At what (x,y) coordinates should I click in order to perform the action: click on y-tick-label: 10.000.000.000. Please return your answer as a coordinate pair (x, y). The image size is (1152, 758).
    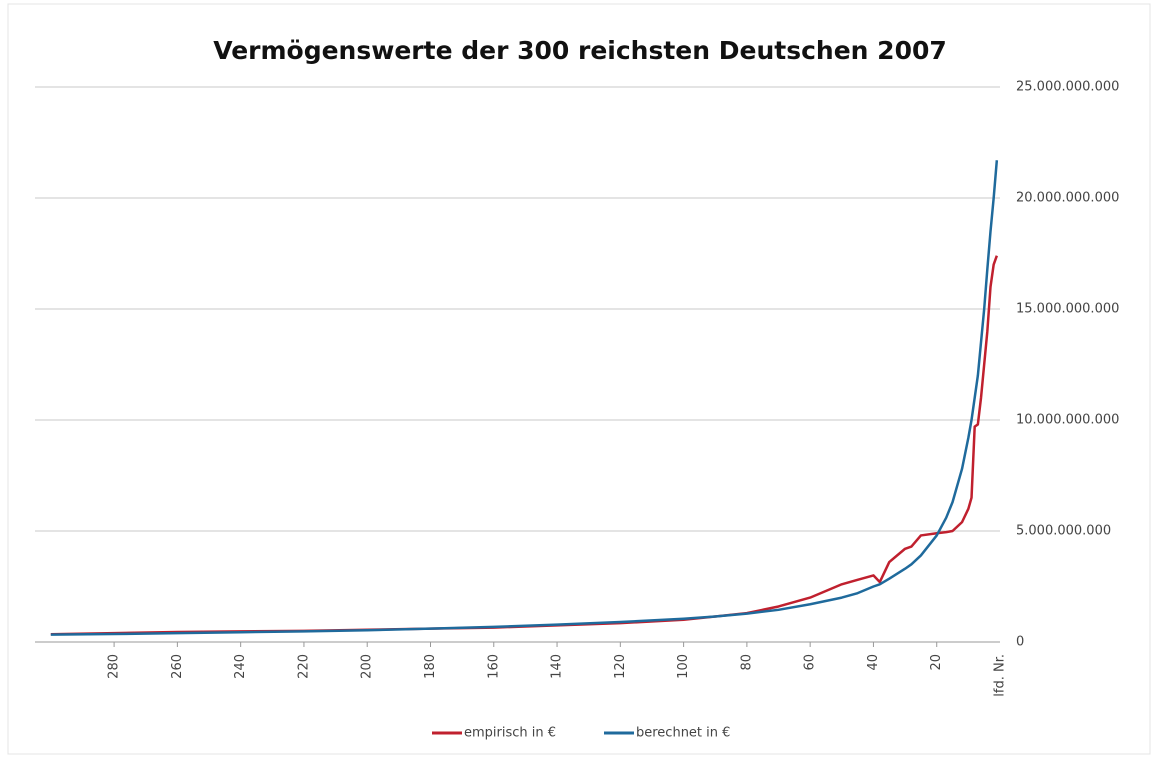
    Looking at the image, I should click on (1067, 420).